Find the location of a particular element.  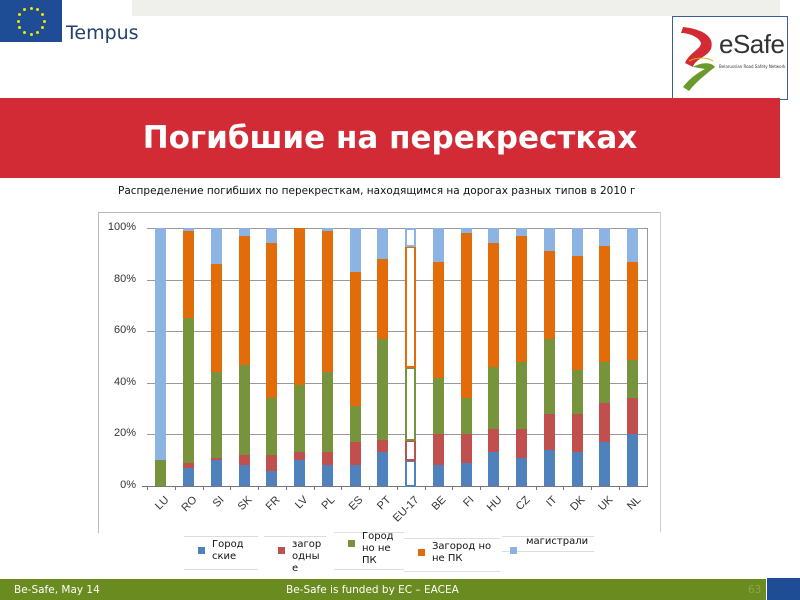

bar-fi is located at coordinates (466, 357).